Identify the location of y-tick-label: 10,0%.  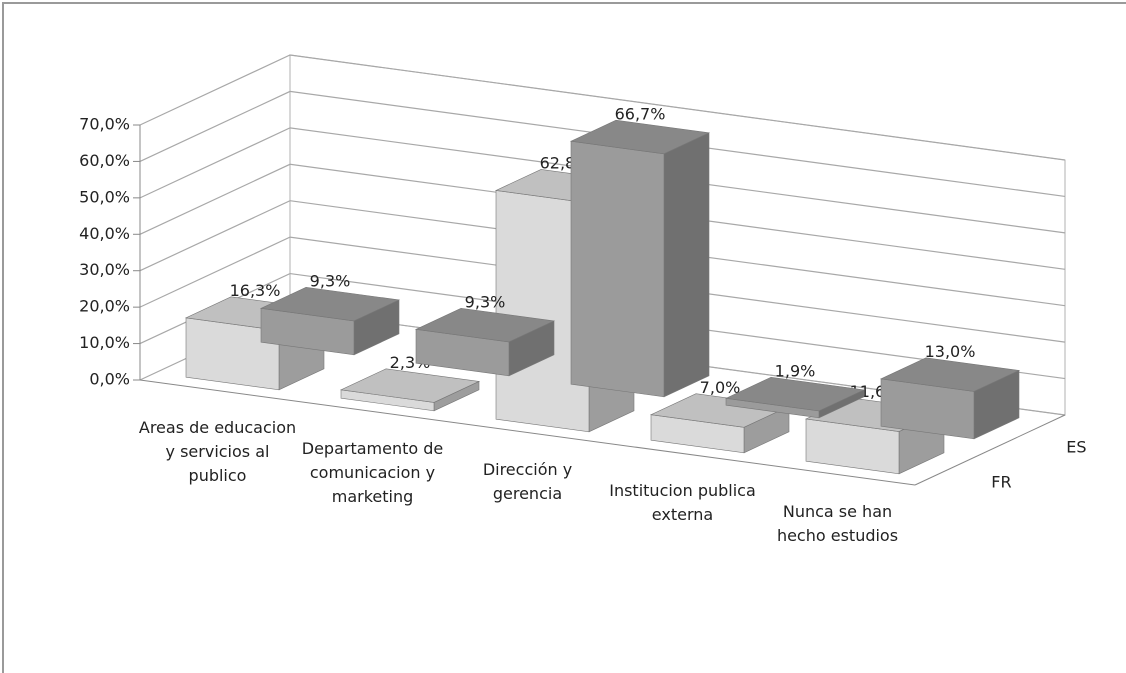
(104, 342).